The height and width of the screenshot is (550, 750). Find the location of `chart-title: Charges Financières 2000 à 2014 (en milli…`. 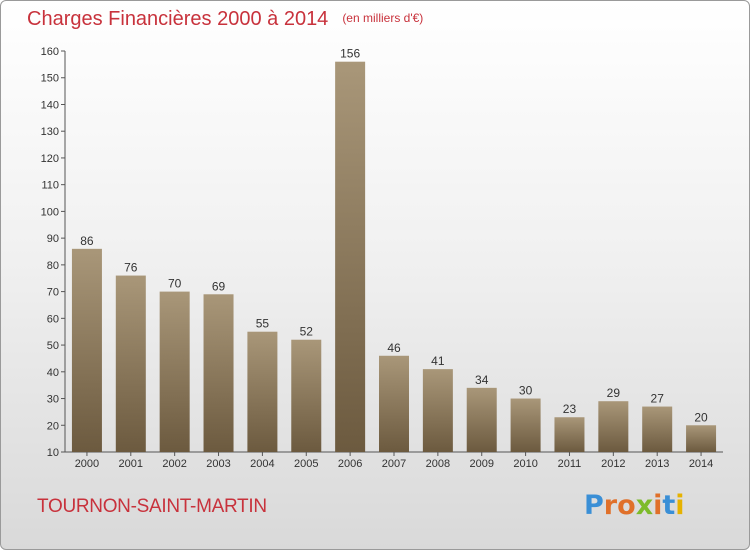

chart-title: Charges Financières 2000 à 2014 (en milli… is located at coordinates (225, 19).